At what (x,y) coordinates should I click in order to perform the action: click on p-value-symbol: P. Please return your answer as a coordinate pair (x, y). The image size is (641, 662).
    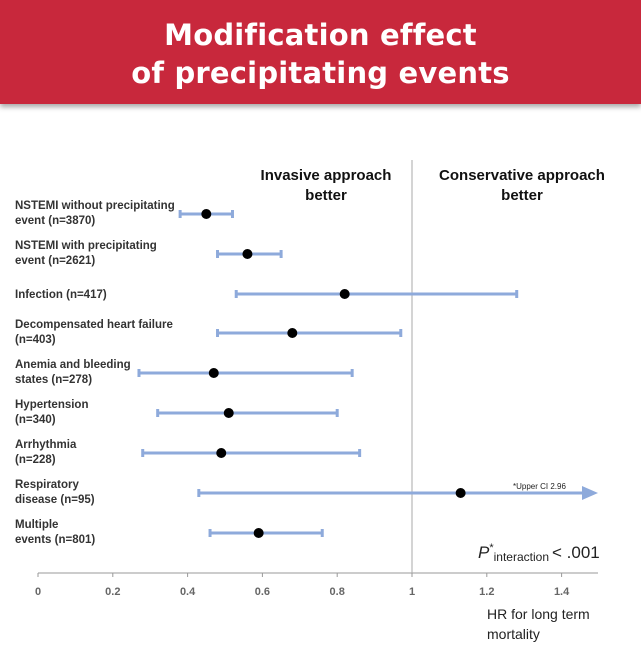
    Looking at the image, I should click on (484, 552).